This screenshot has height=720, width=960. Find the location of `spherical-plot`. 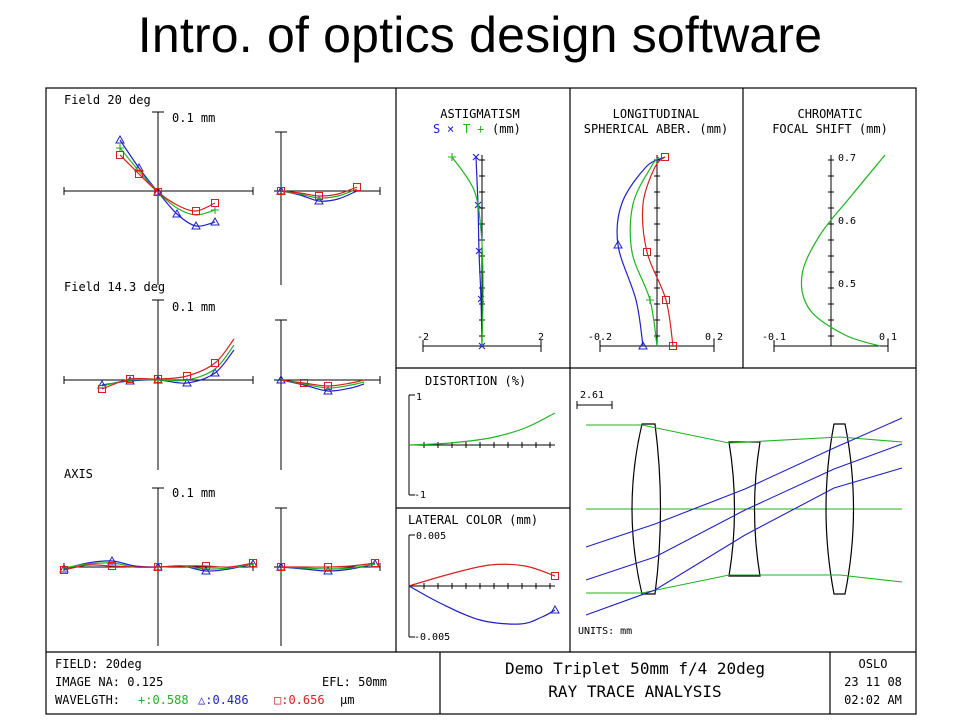

spherical-plot is located at coordinates (657, 252).